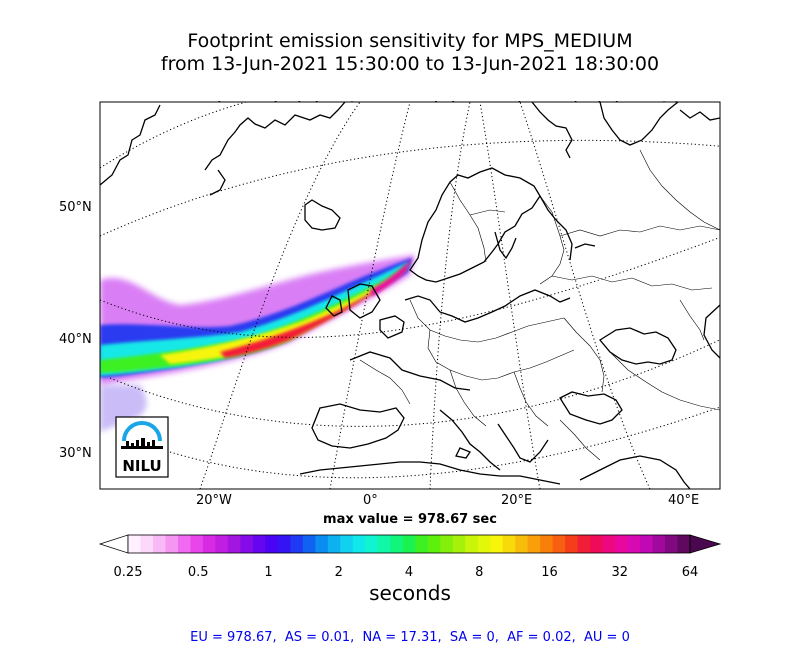 This screenshot has width=800, height=650. I want to click on lat-label-50n: 50°N, so click(75, 207).